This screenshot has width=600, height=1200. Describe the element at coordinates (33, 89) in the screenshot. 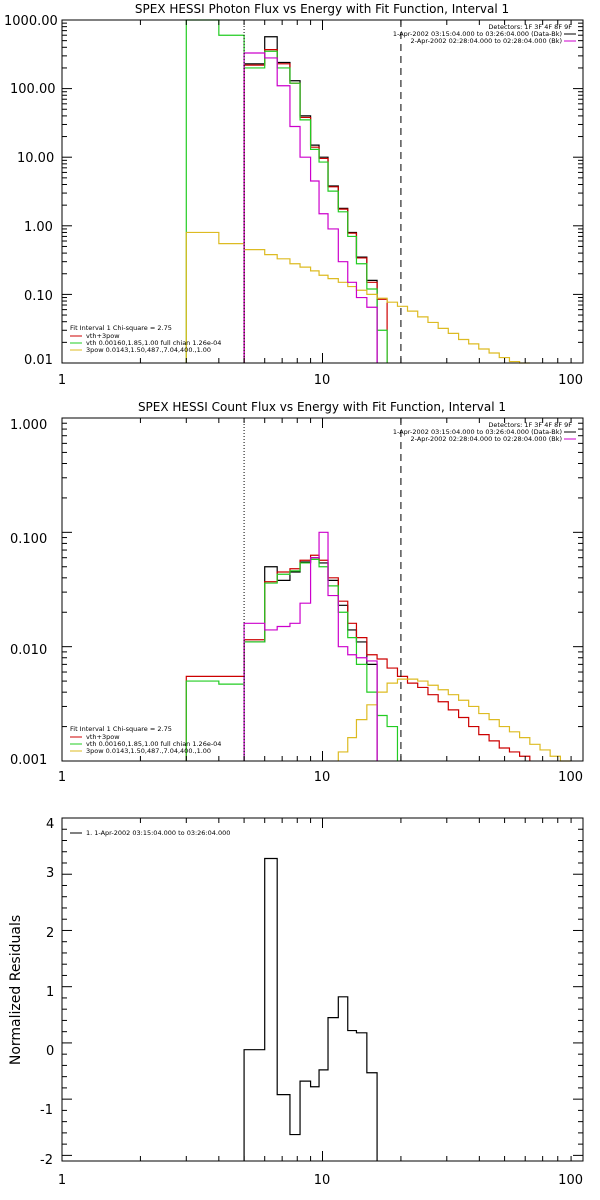

I see `photon-ytick-100: 100.00` at that location.